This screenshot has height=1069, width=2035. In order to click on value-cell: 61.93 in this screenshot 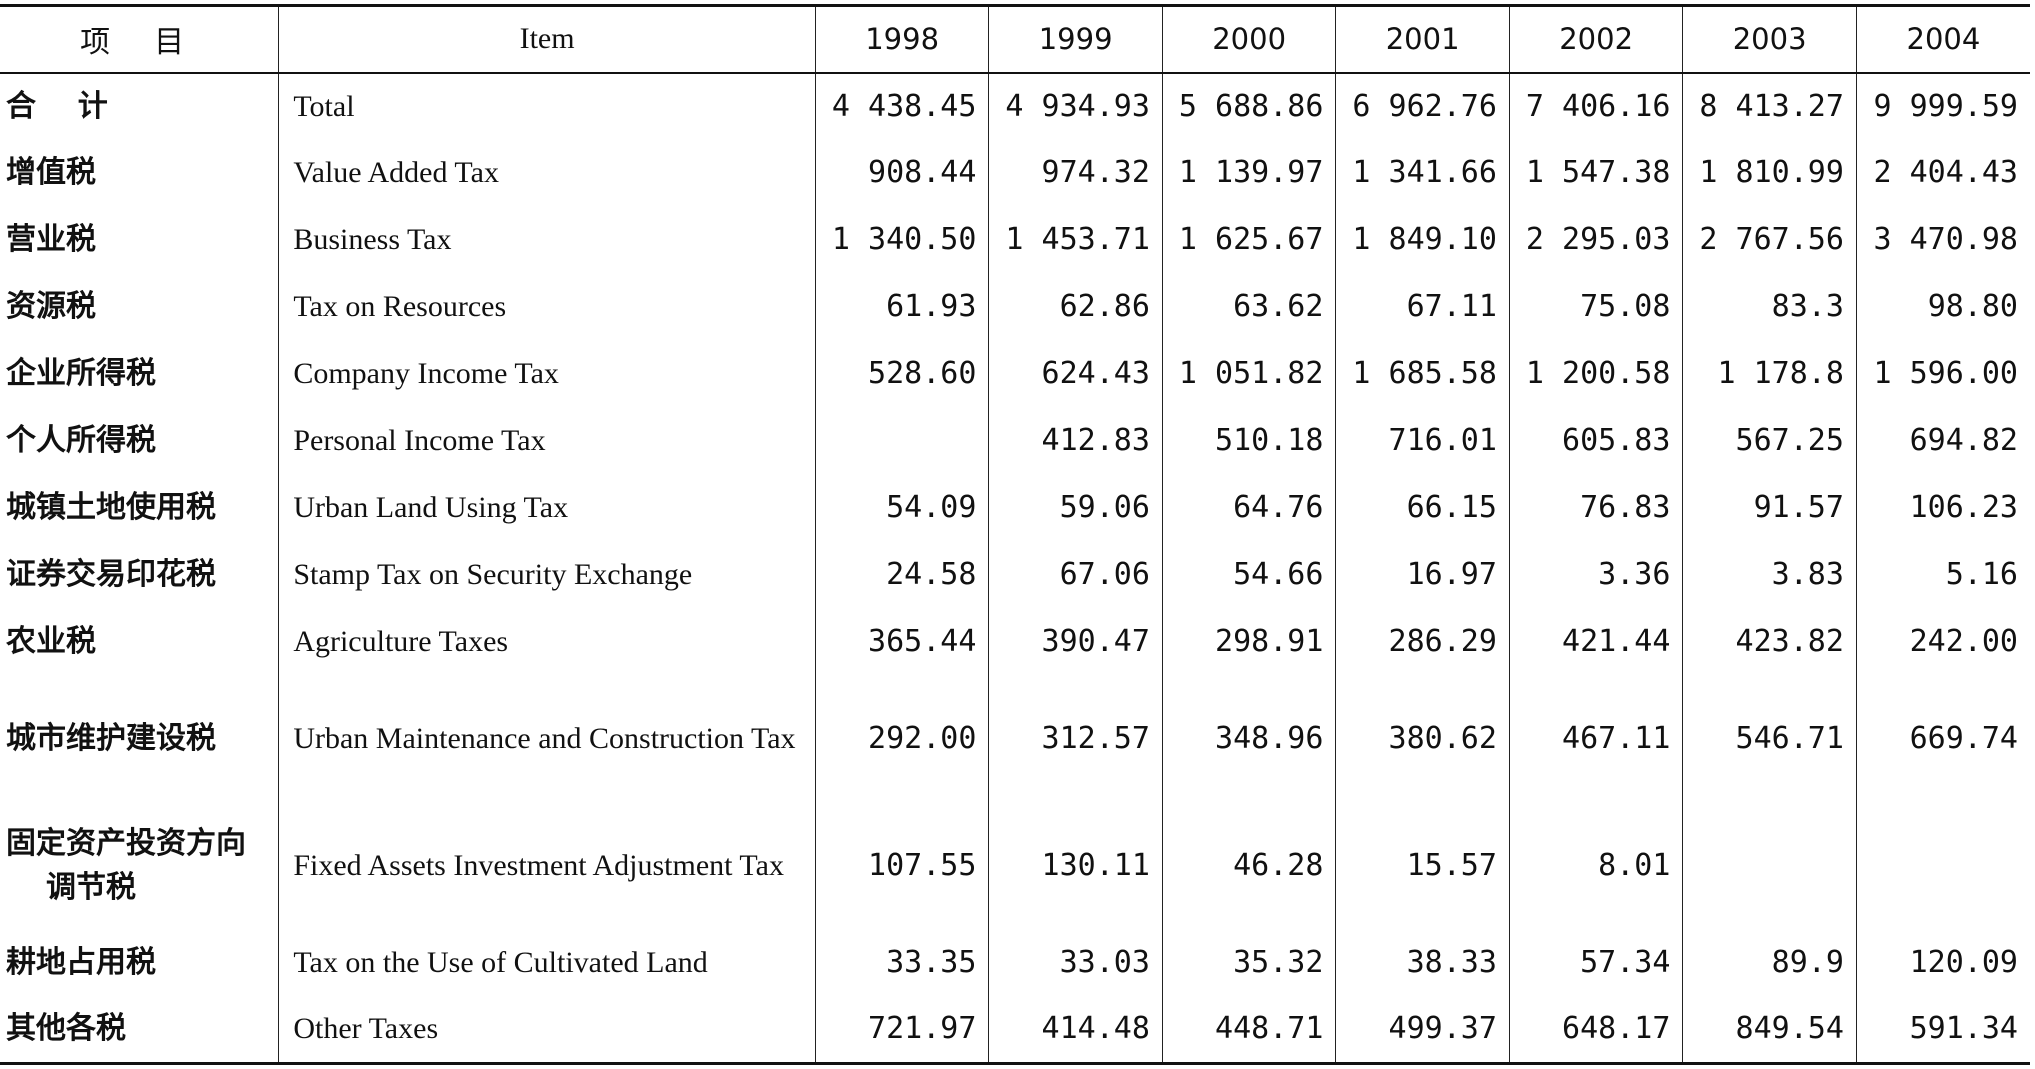, I will do `click(901, 307)`.